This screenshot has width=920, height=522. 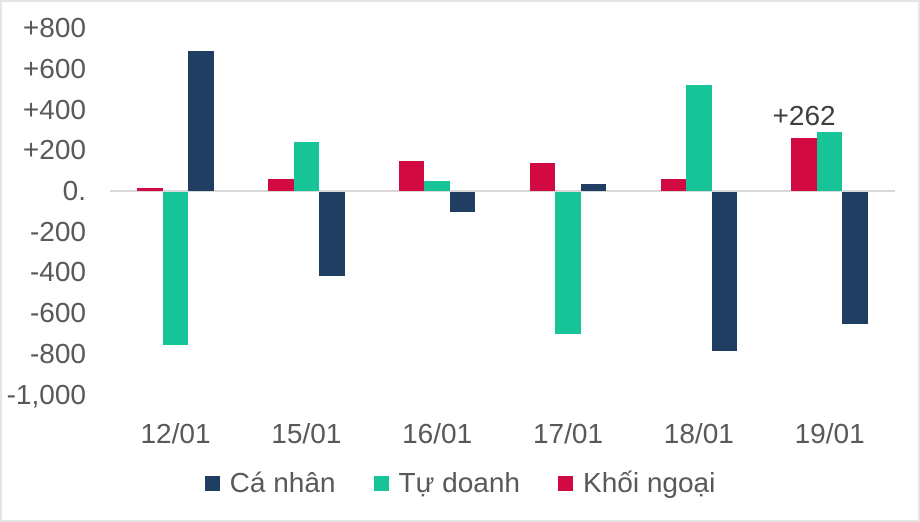 I want to click on x-axis-tick-label: 12/01, so click(x=175, y=433).